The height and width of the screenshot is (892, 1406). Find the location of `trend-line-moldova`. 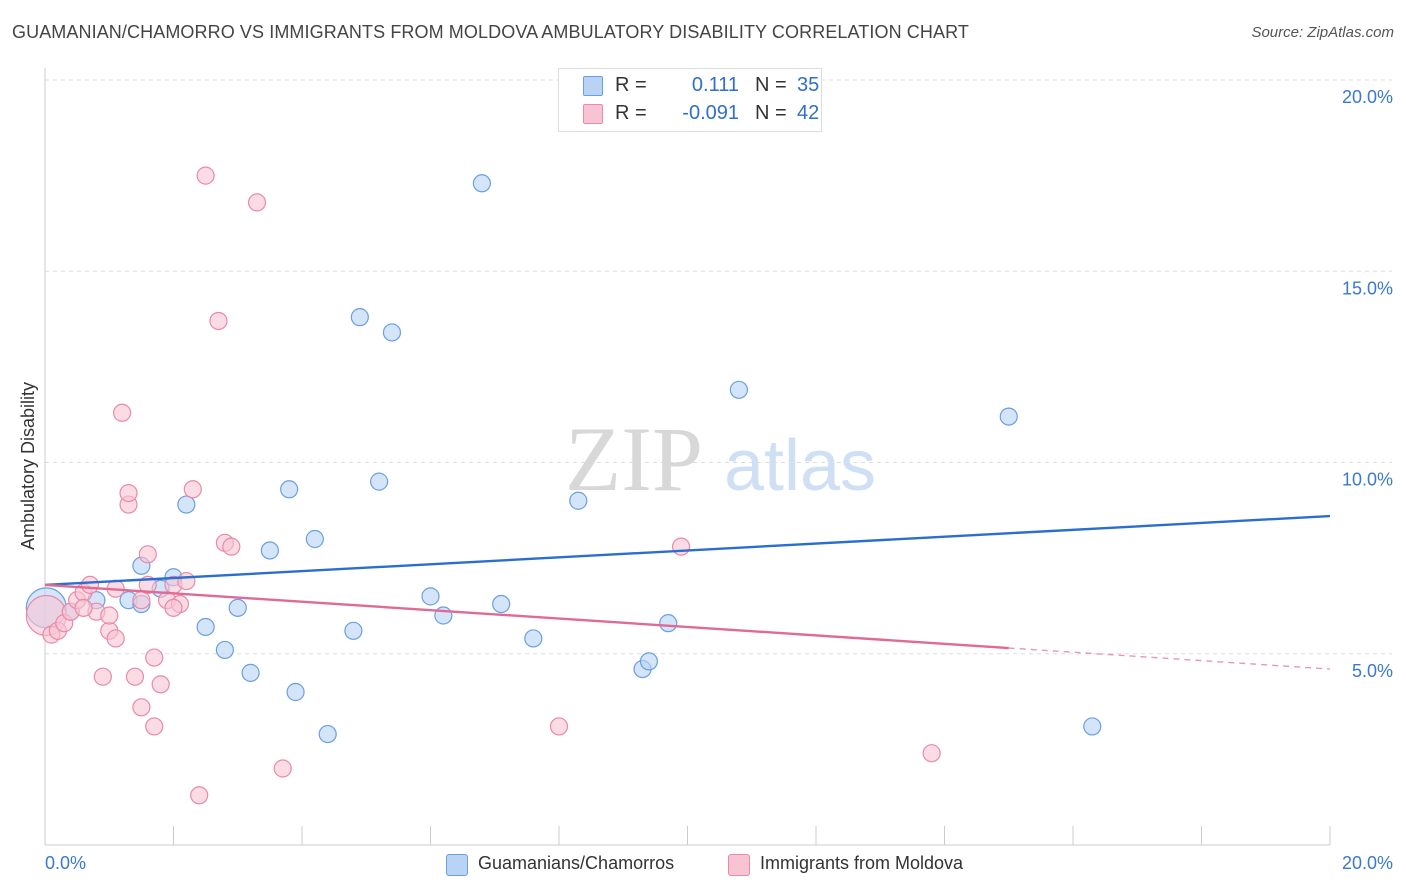

trend-line-moldova is located at coordinates (526, 616).